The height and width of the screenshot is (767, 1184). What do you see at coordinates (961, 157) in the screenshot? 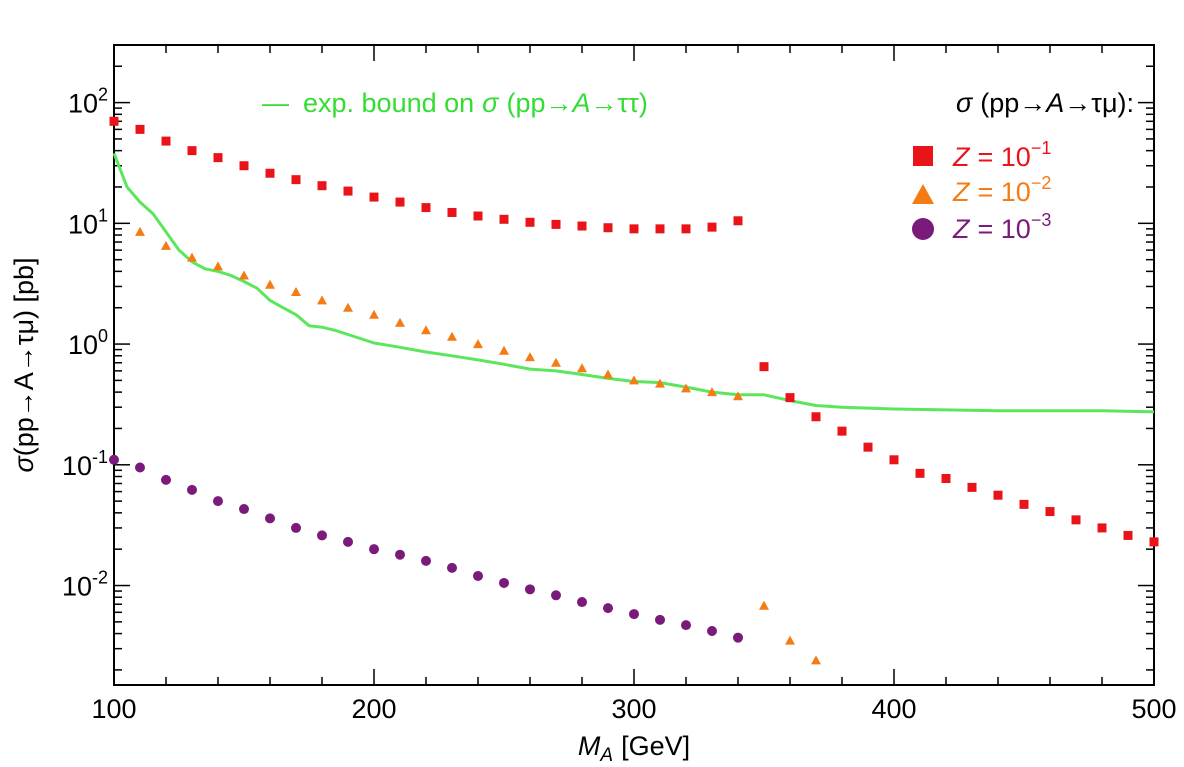
I see `legend-z1-Z: Z` at bounding box center [961, 157].